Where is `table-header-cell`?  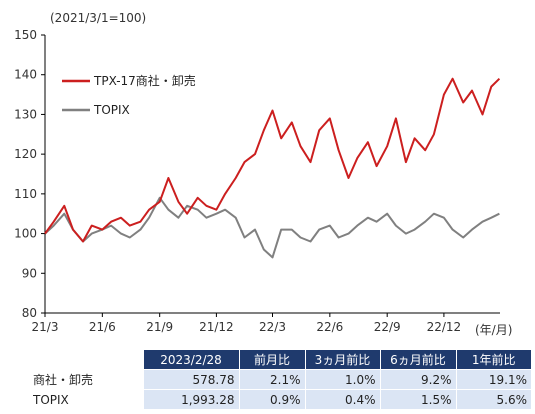 table-header-cell is located at coordinates (88, 360).